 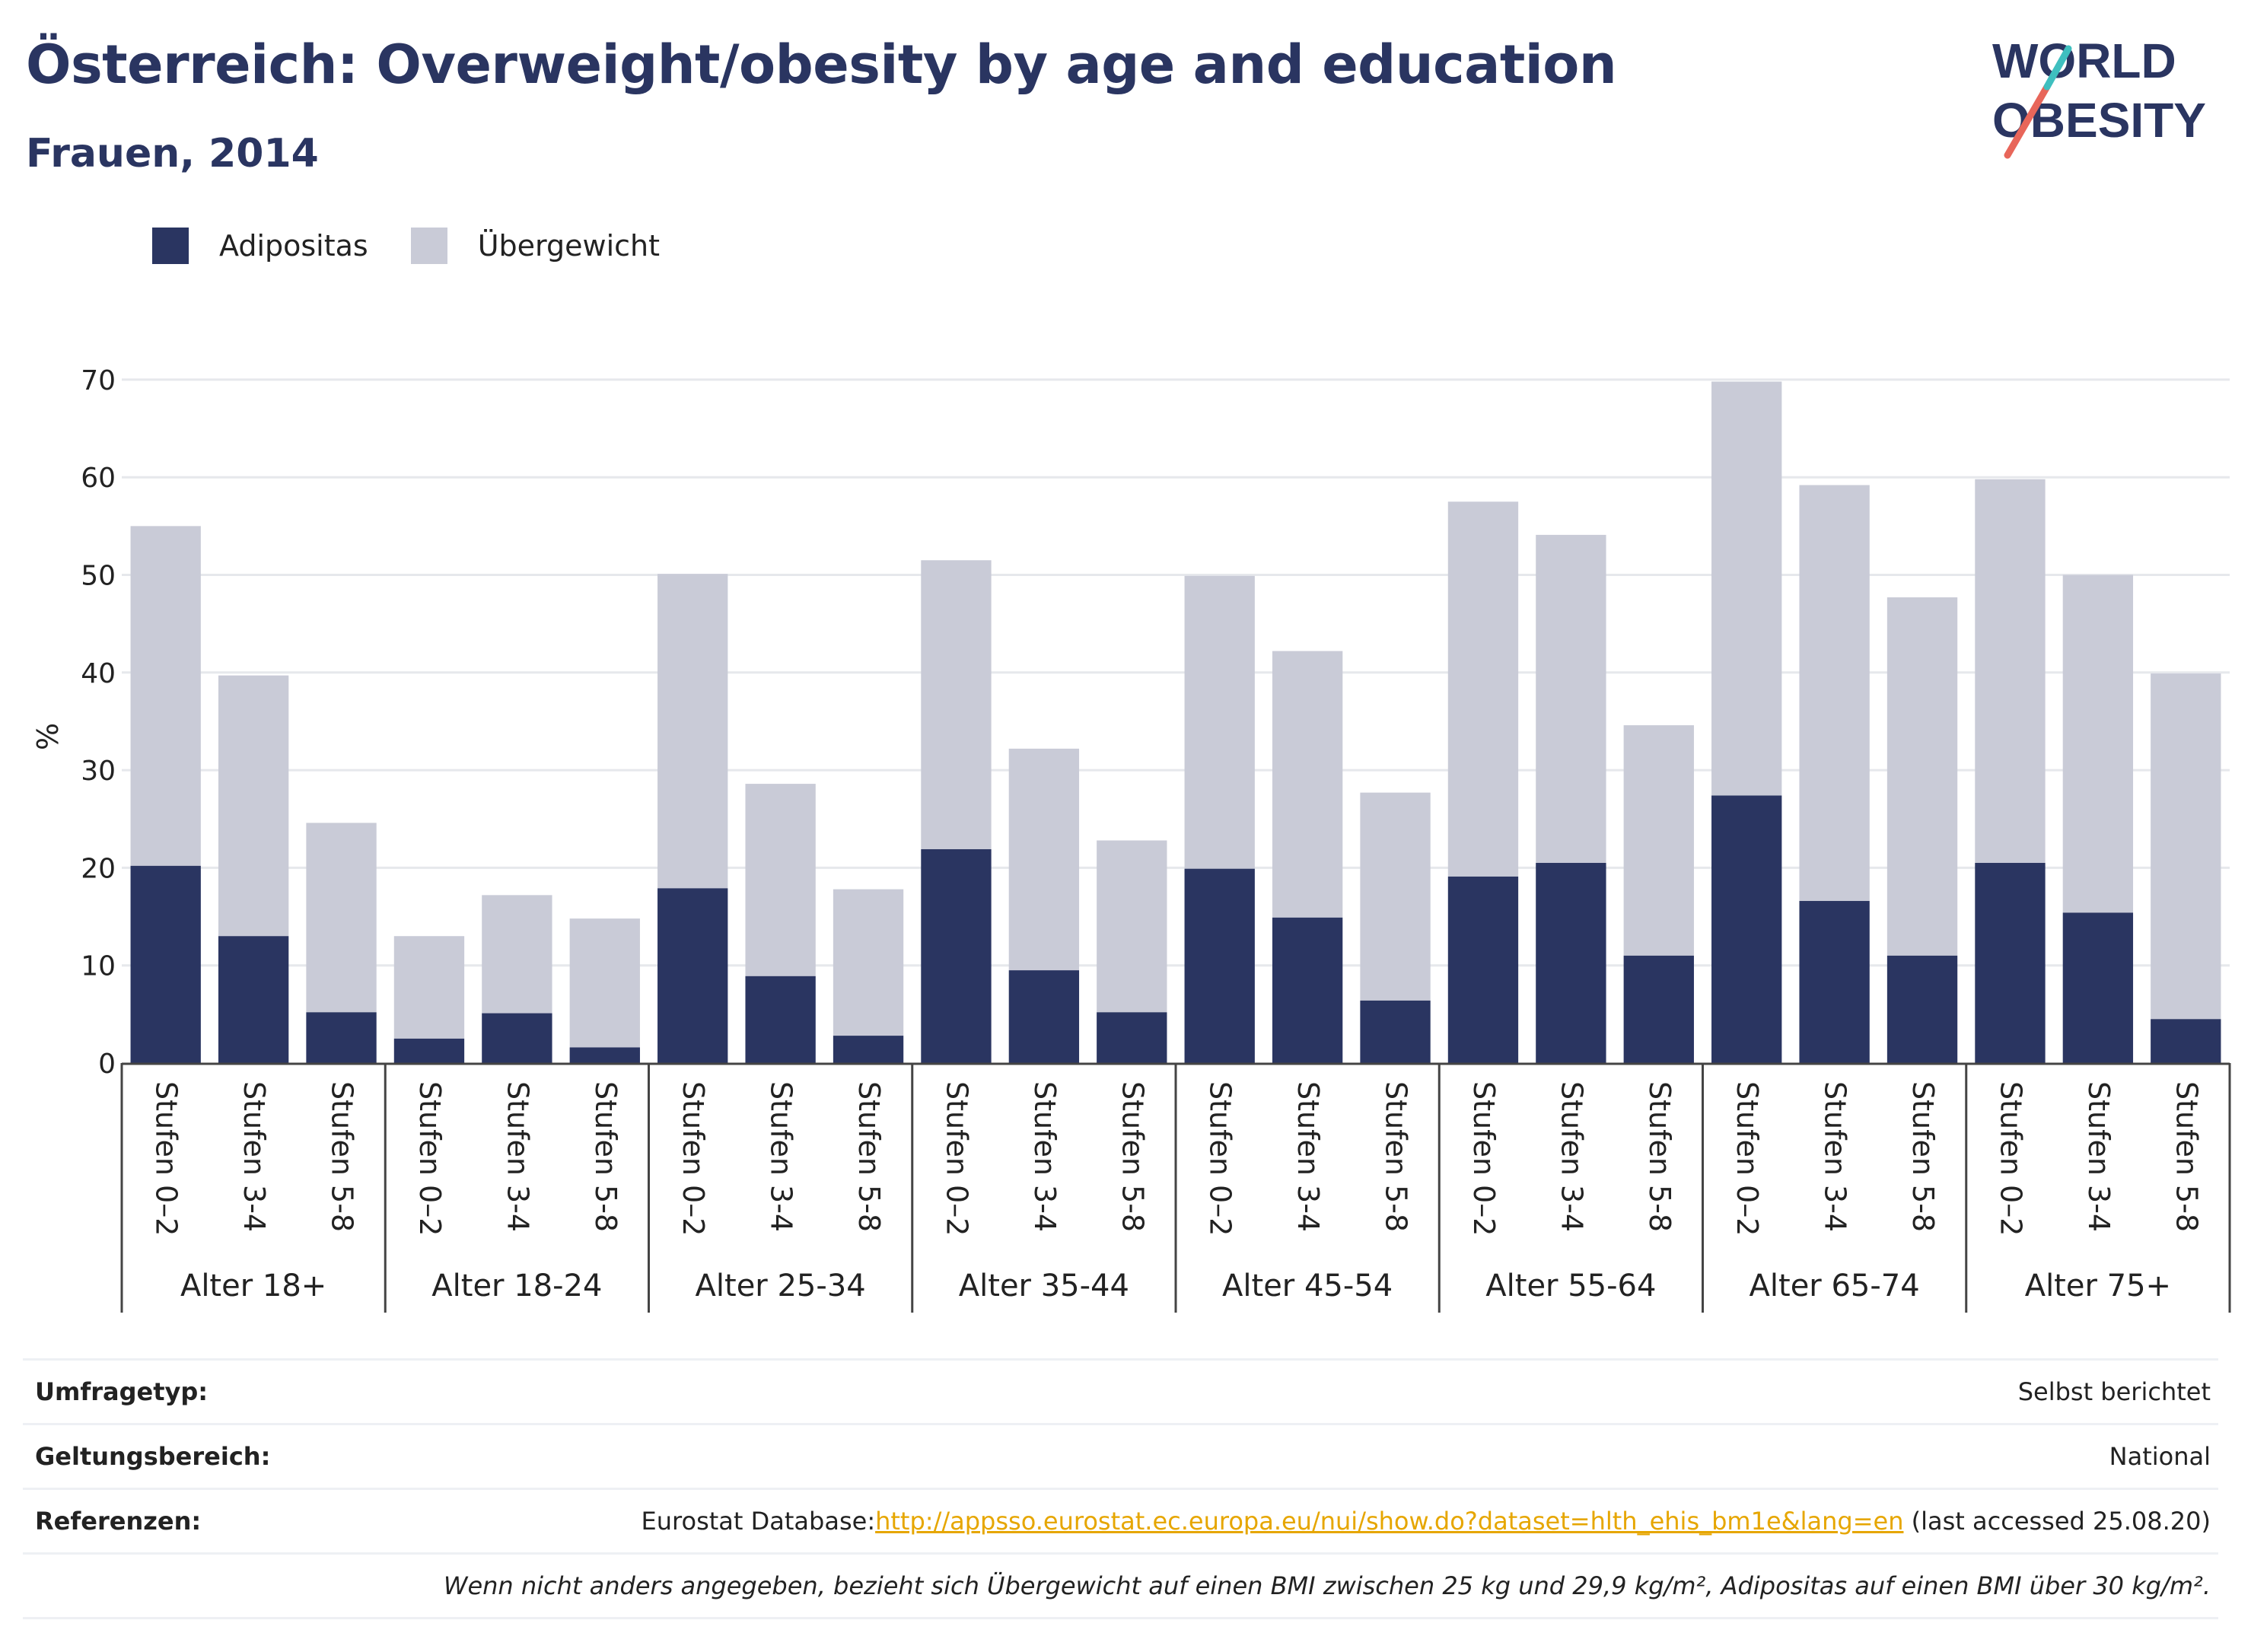 What do you see at coordinates (781, 1285) in the screenshot?
I see `group-label: Alter 25-34` at bounding box center [781, 1285].